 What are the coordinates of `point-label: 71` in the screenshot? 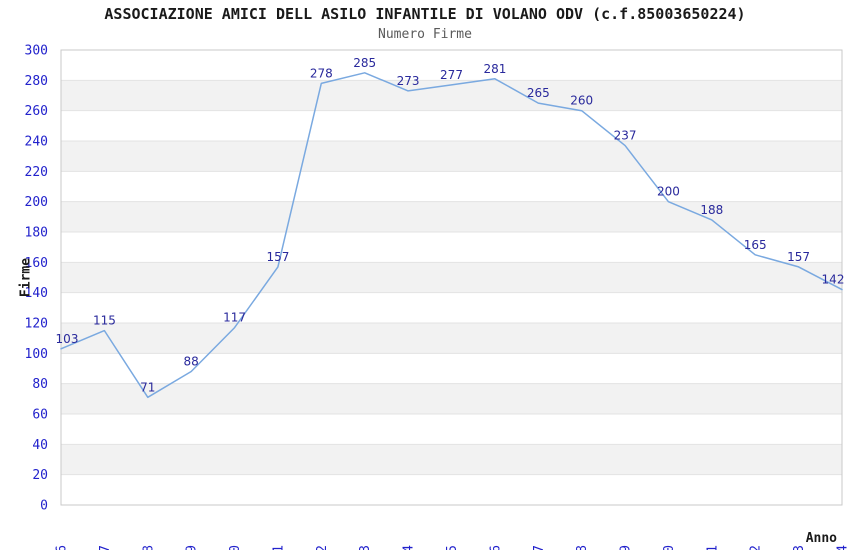 It's located at (147, 387).